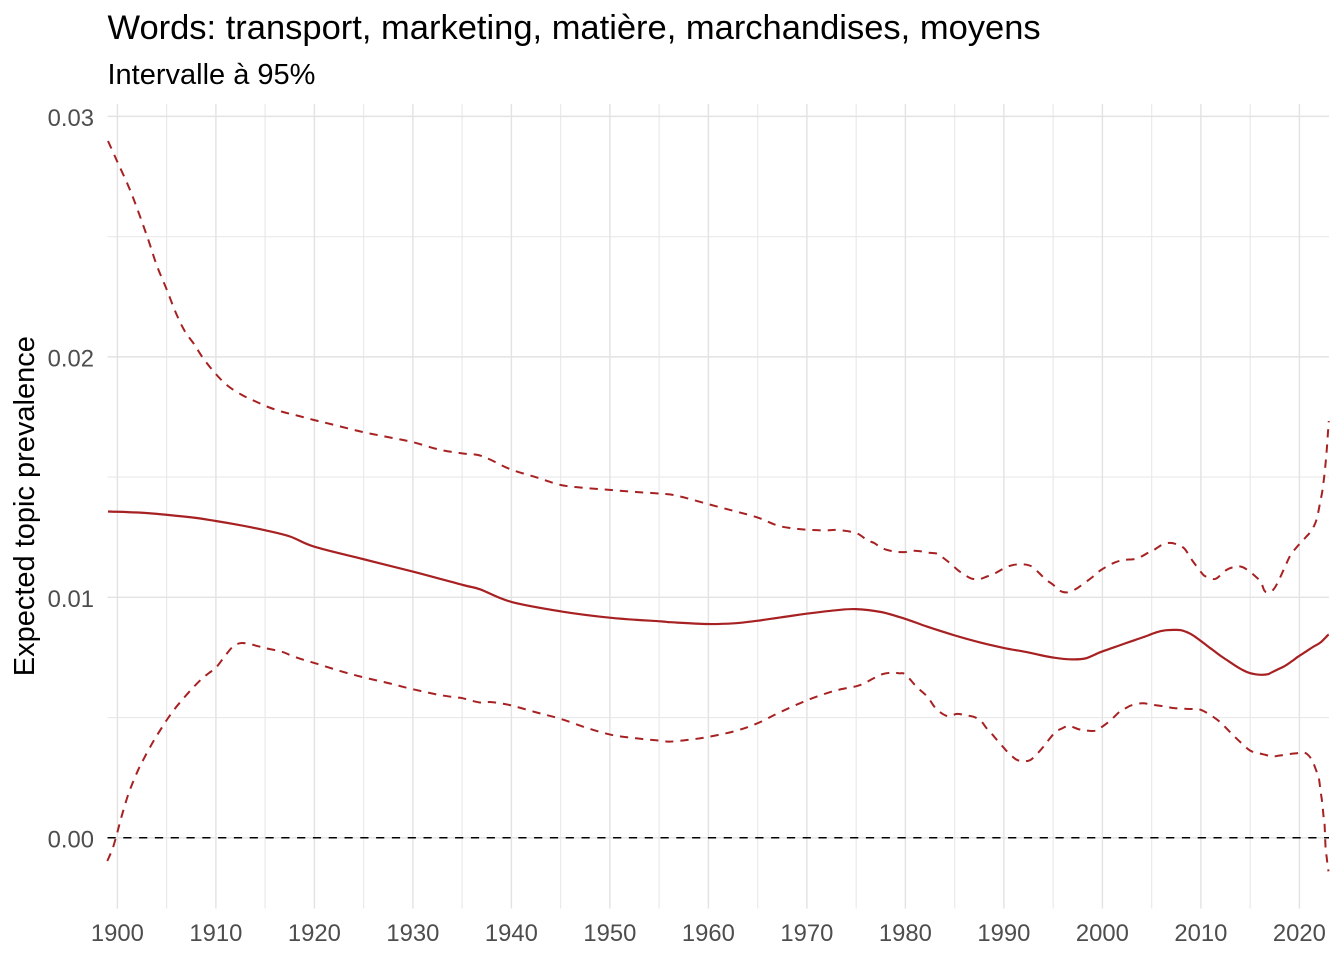 Image resolution: width=1344 pixels, height=960 pixels. Describe the element at coordinates (1299, 933) in the screenshot. I see `svg-text: 2020` at that location.